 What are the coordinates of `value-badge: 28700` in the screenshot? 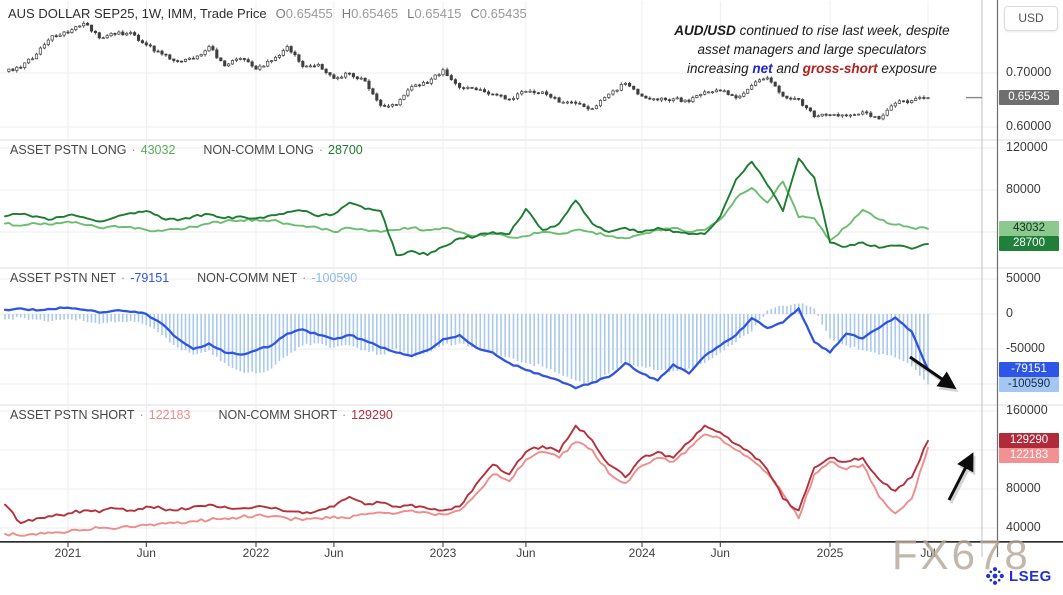 It's located at (1029, 244).